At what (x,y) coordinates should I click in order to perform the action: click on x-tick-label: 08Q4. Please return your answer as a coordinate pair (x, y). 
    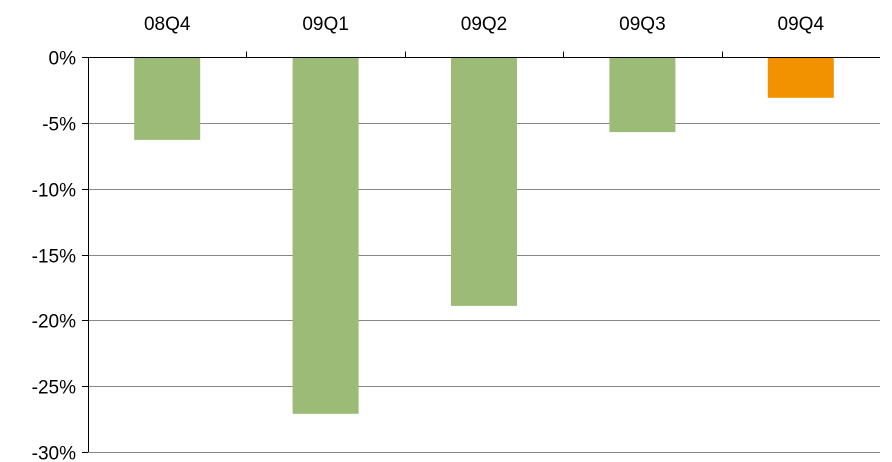
    Looking at the image, I should click on (167, 24).